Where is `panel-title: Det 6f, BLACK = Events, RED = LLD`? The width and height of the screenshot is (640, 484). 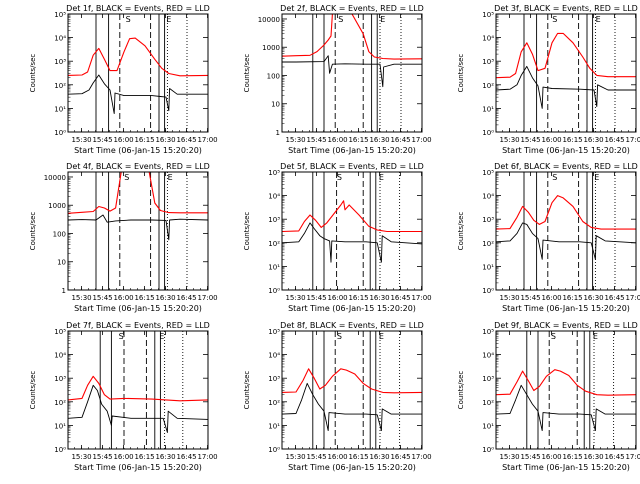 panel-title: Det 6f, BLACK = Events, RED = LLD is located at coordinates (566, 166).